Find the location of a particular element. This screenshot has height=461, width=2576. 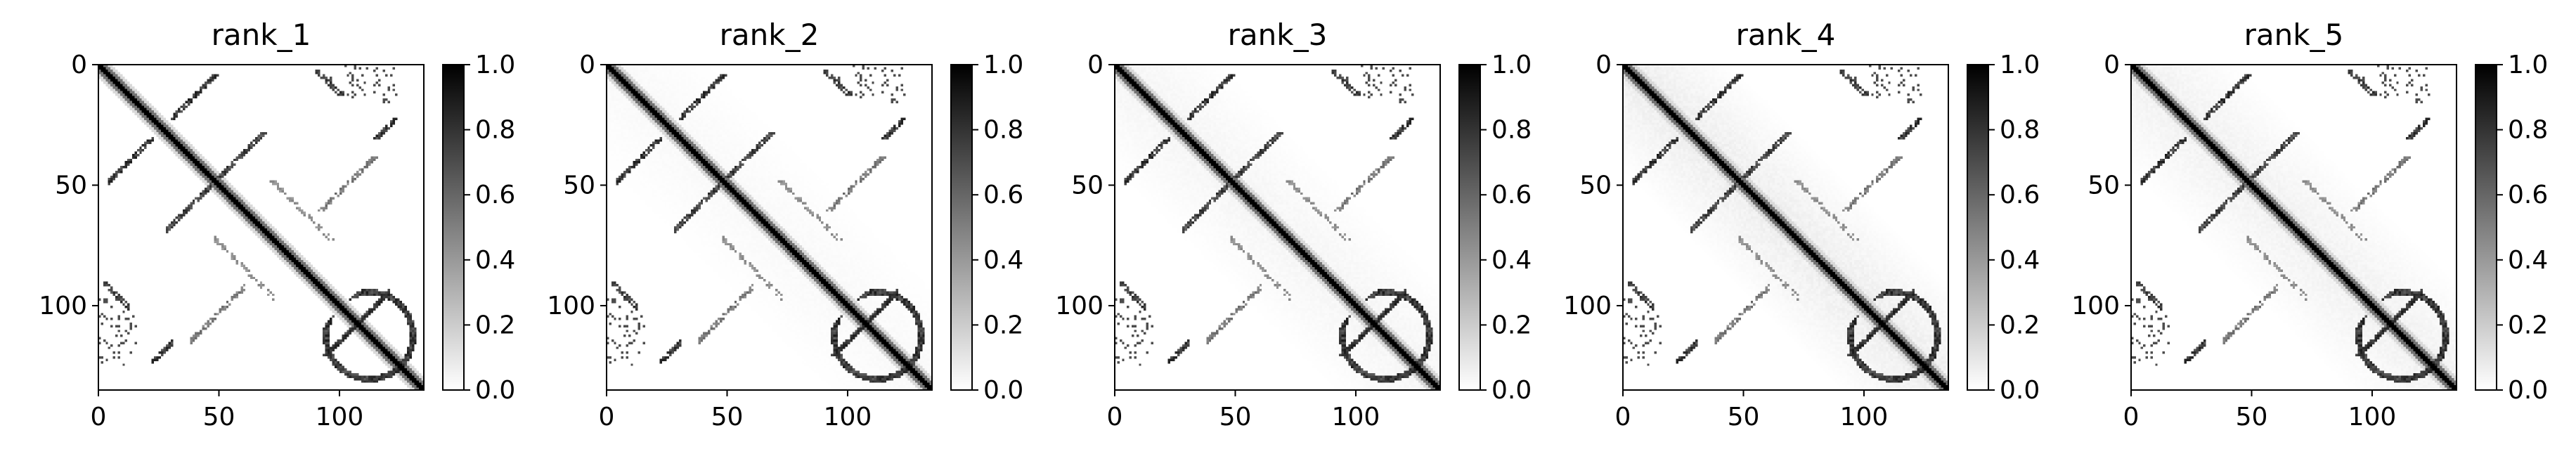

panel-title: rank_1 is located at coordinates (262, 35).